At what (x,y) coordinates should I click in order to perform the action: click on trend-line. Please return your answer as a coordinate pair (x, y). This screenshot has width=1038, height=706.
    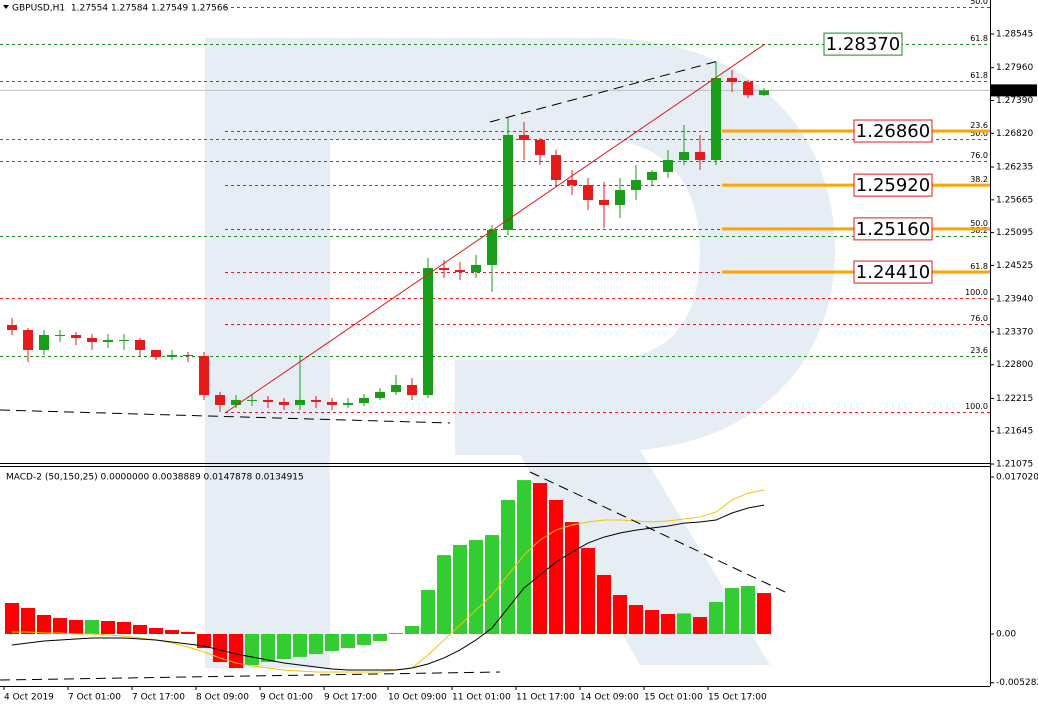
    Looking at the image, I should click on (250, 676).